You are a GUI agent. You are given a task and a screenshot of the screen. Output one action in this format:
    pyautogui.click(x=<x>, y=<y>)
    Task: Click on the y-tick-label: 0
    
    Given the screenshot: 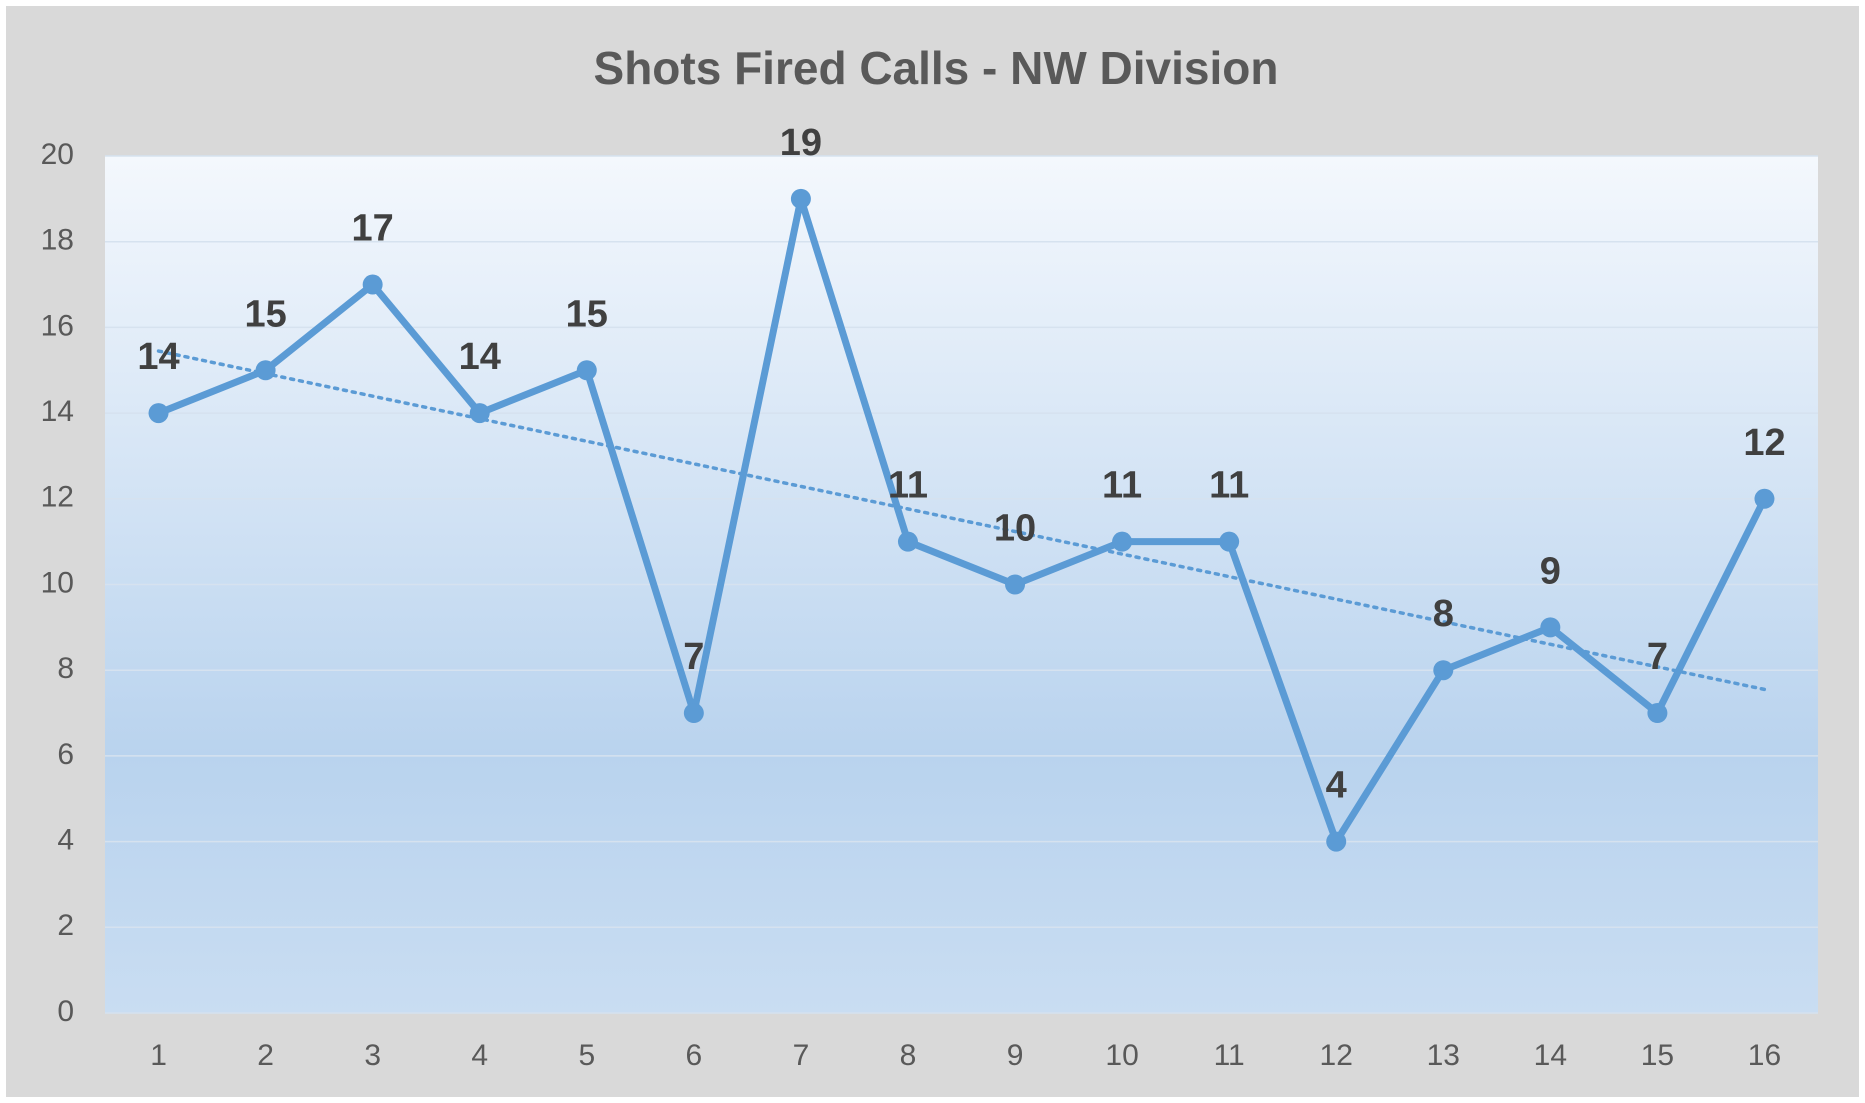 What is the action you would take?
    pyautogui.click(x=65, y=1011)
    